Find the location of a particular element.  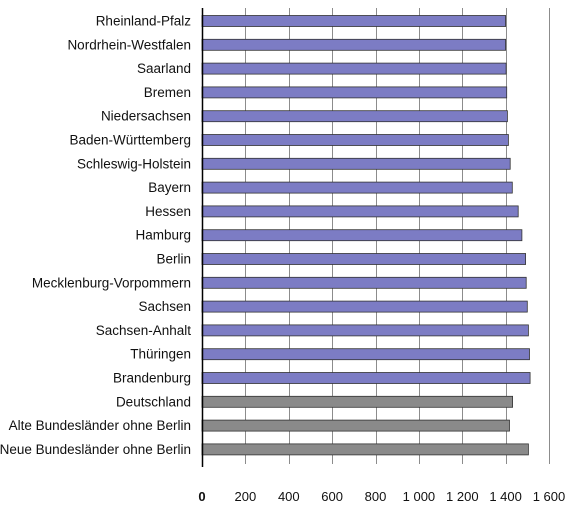

x-tick-label: 1 000 is located at coordinates (419, 496).